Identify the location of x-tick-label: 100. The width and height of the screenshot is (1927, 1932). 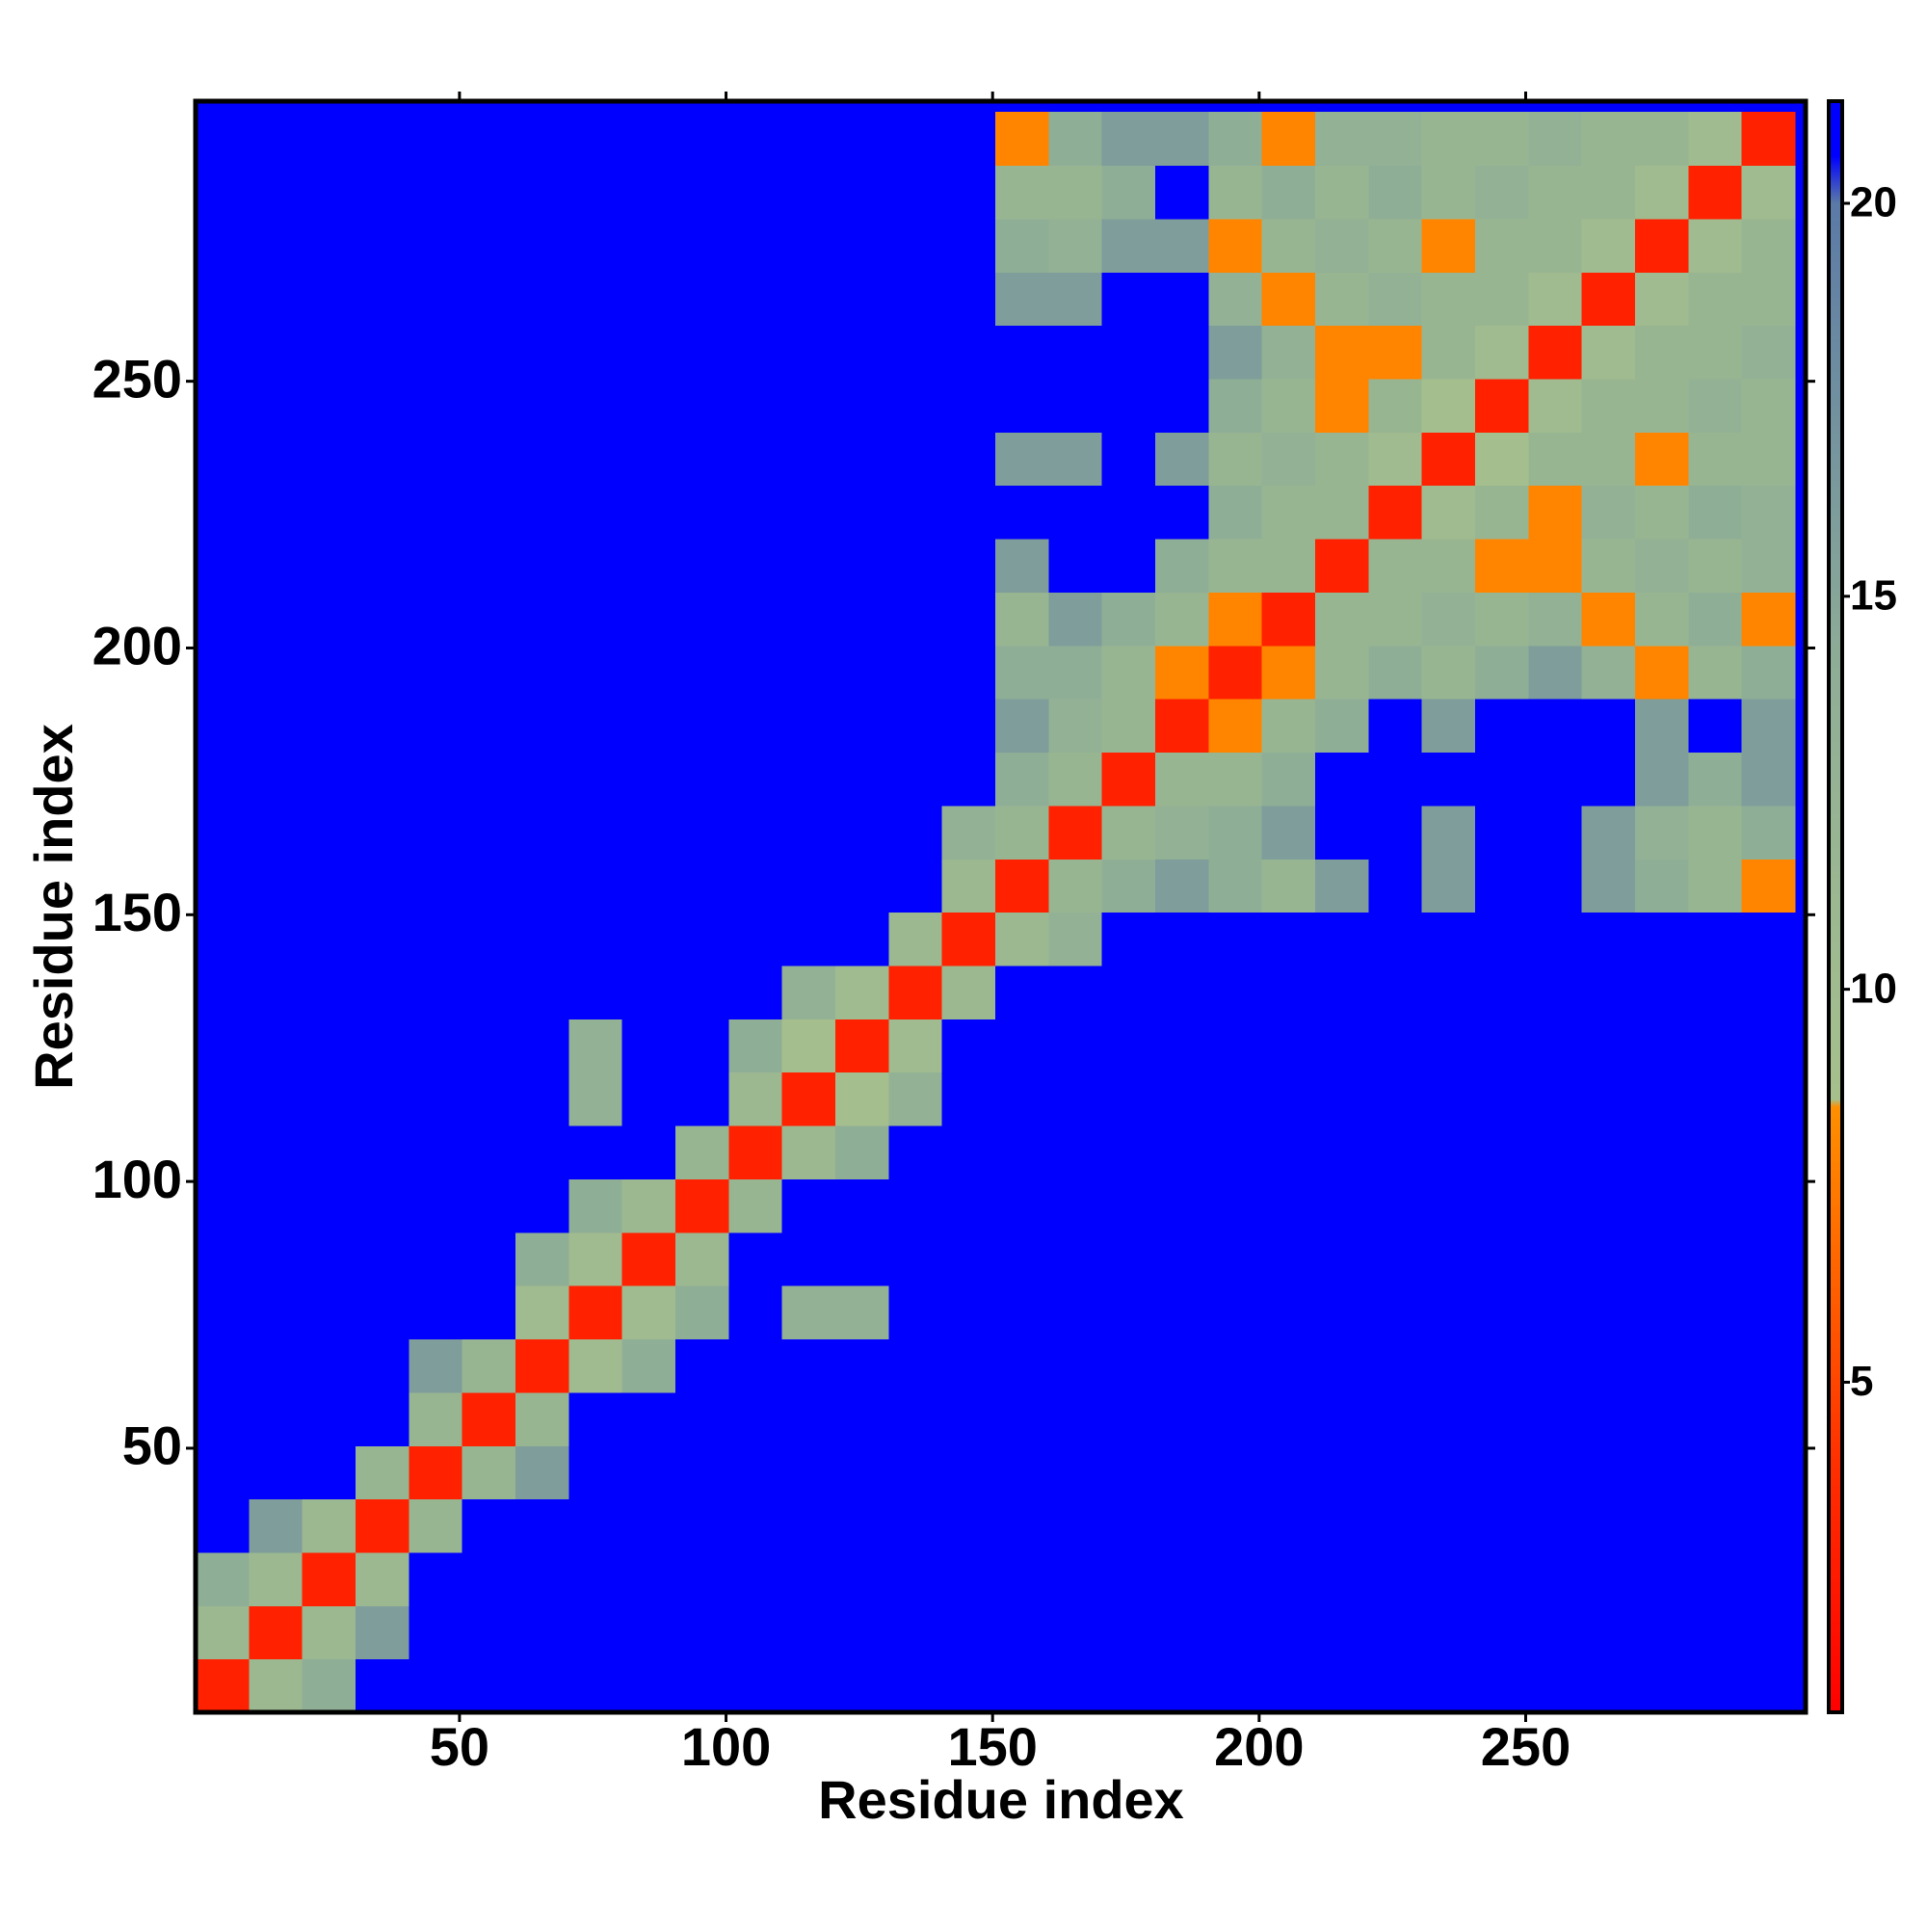
(726, 1746).